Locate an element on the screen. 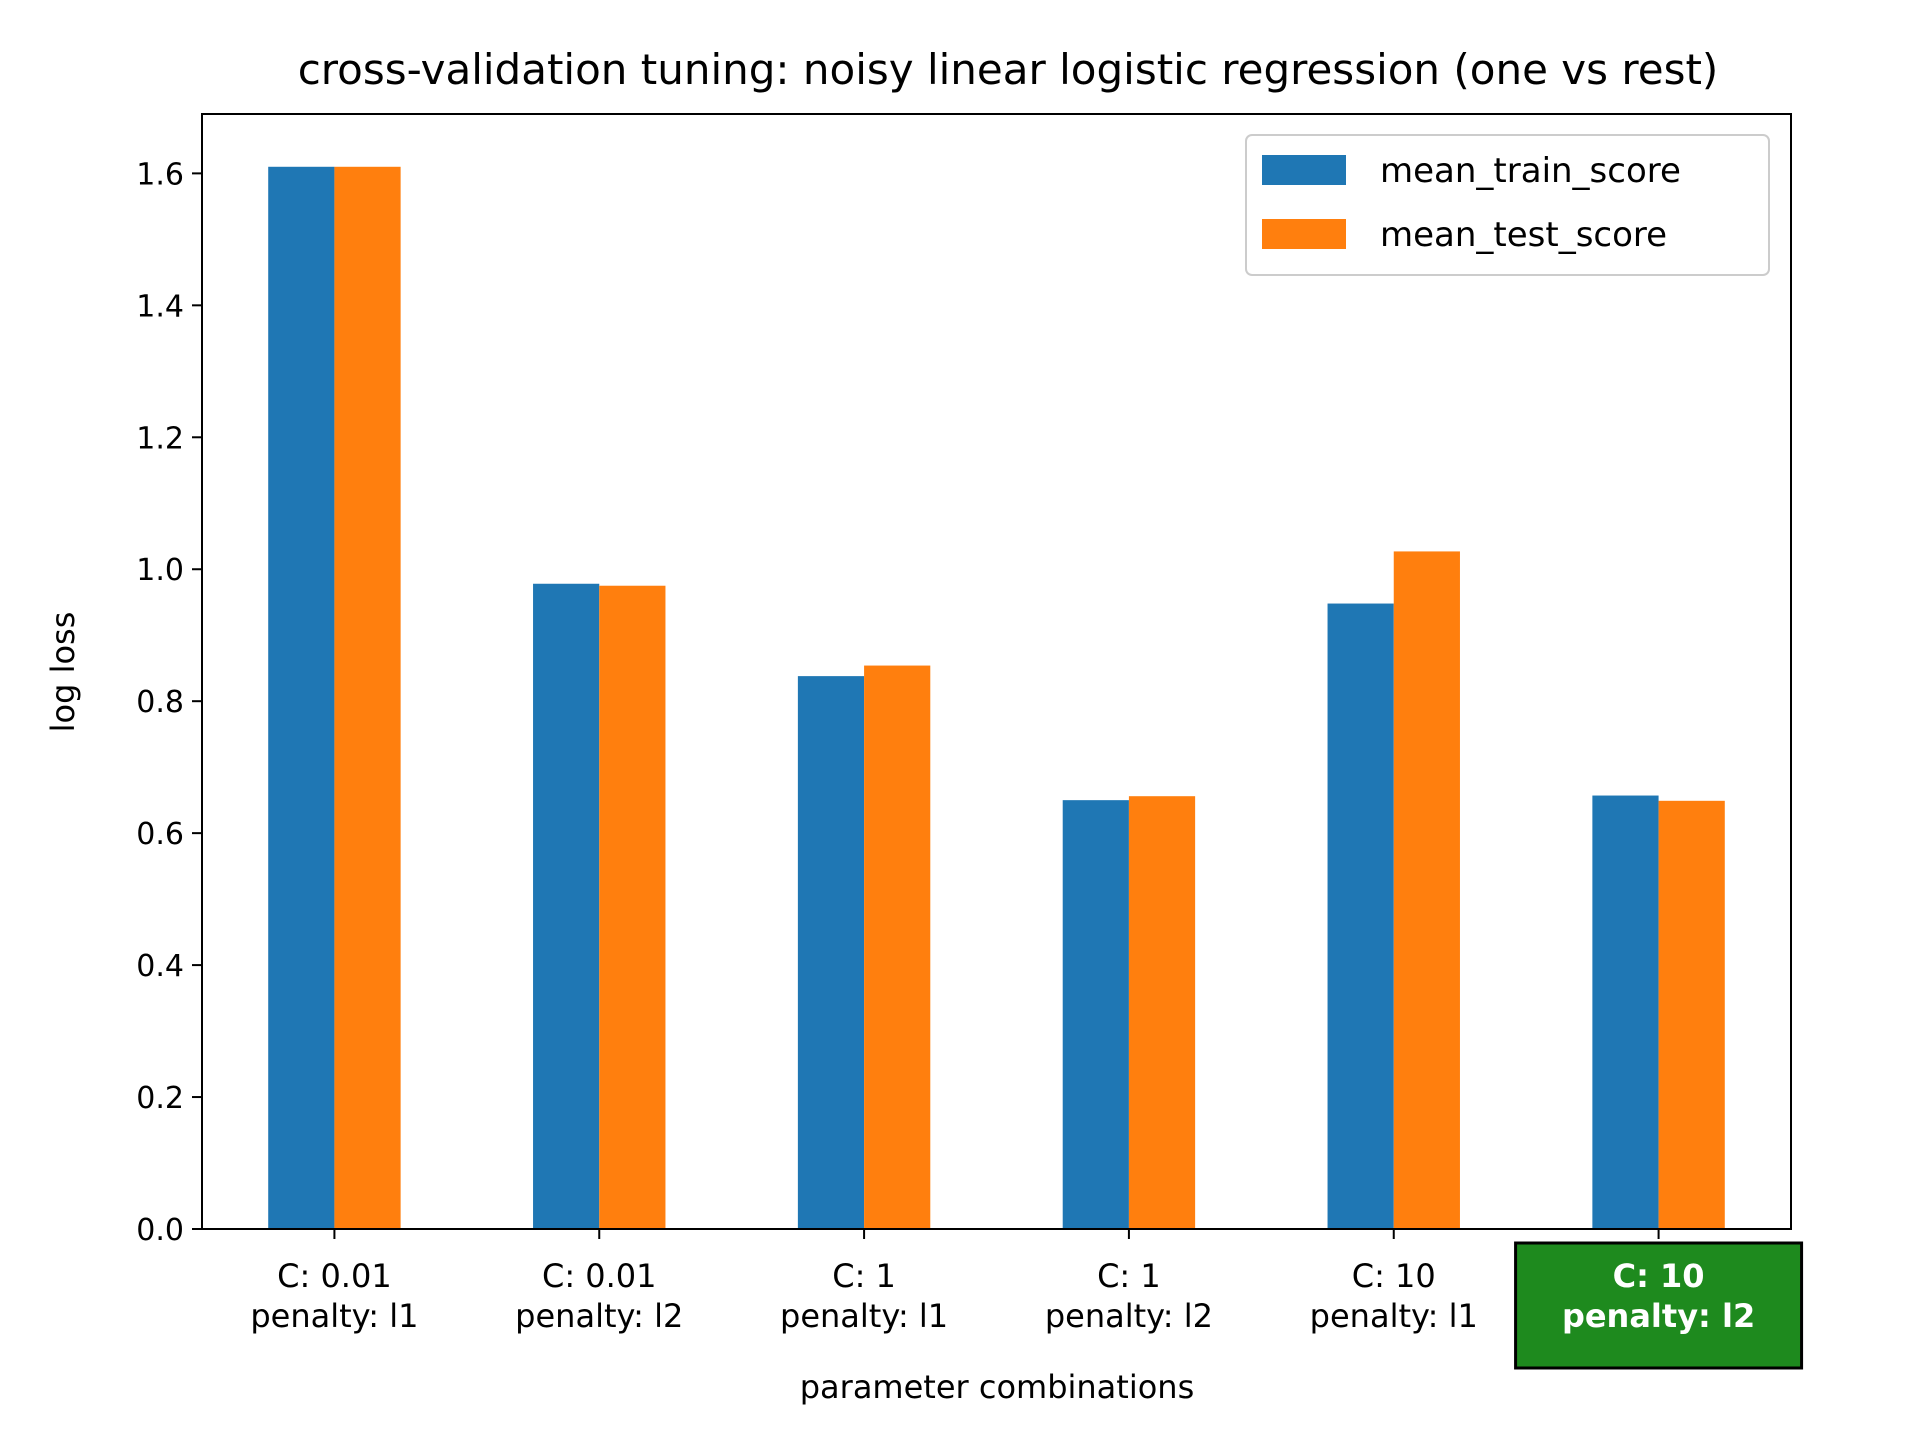  y-tick-label: 1.0 is located at coordinates (160, 570).